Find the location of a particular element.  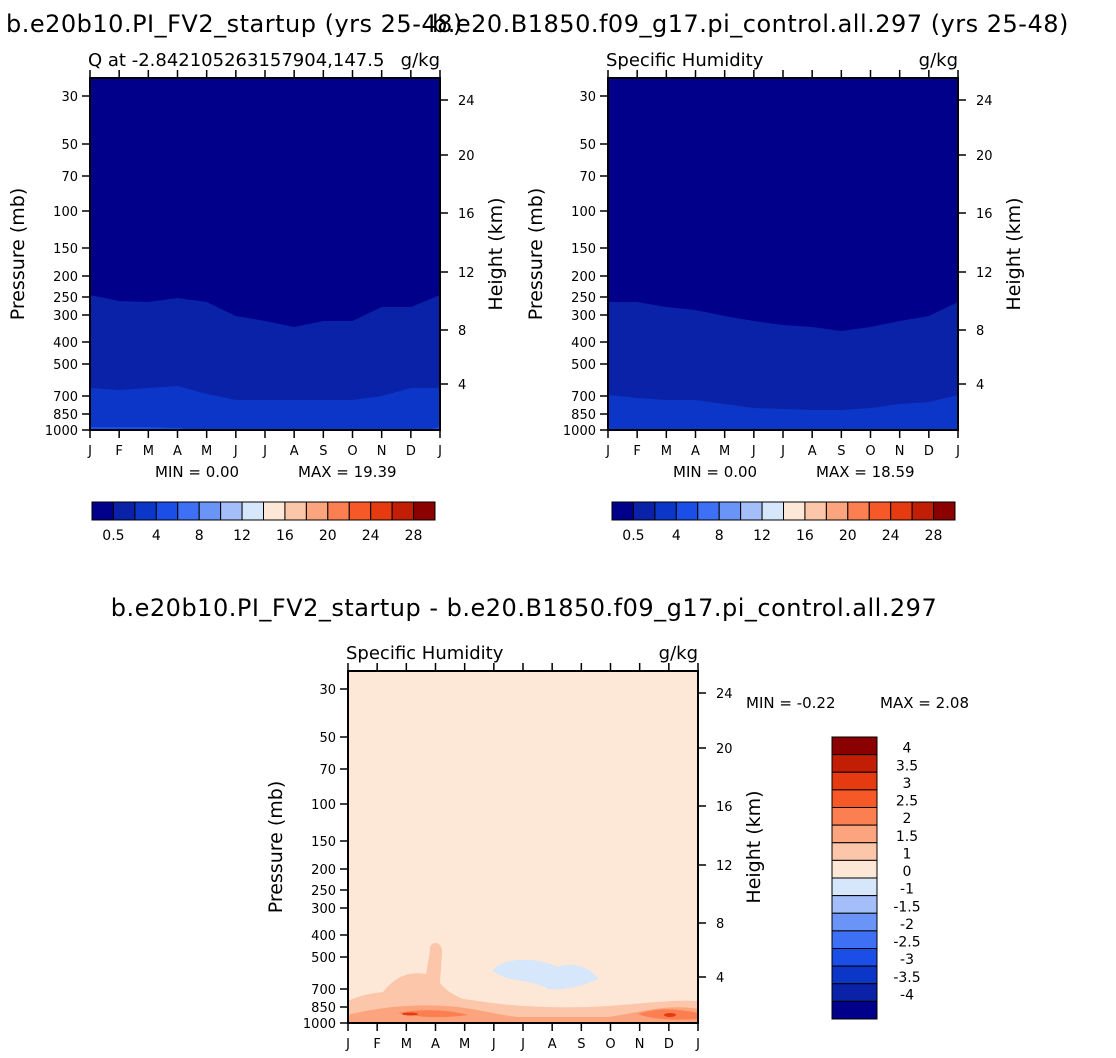

figure-title-left: b.e20b10.PI_FV2_startup (yrs 25-48) is located at coordinates (234, 24).